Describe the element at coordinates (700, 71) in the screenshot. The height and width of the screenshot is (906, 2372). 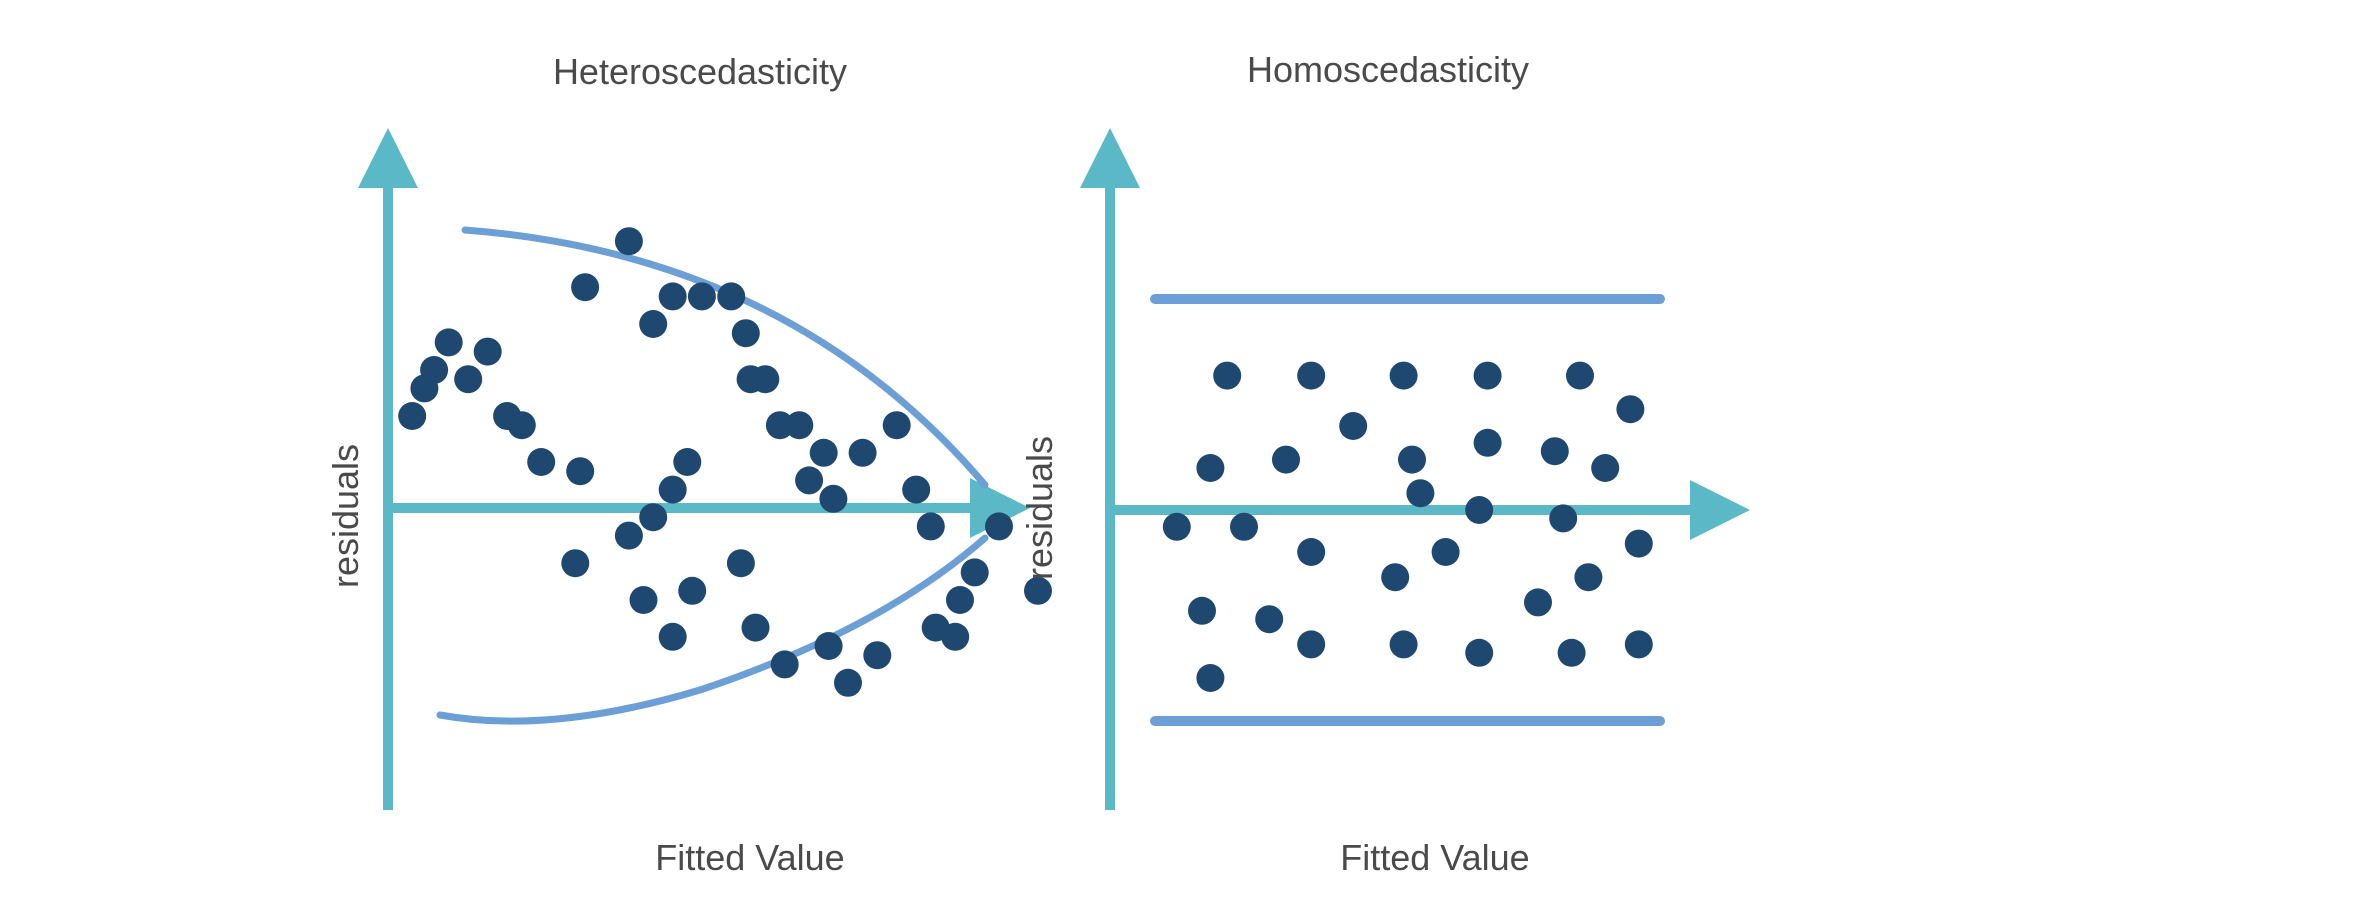
I see `panel-title: Heteroscedasticity` at that location.